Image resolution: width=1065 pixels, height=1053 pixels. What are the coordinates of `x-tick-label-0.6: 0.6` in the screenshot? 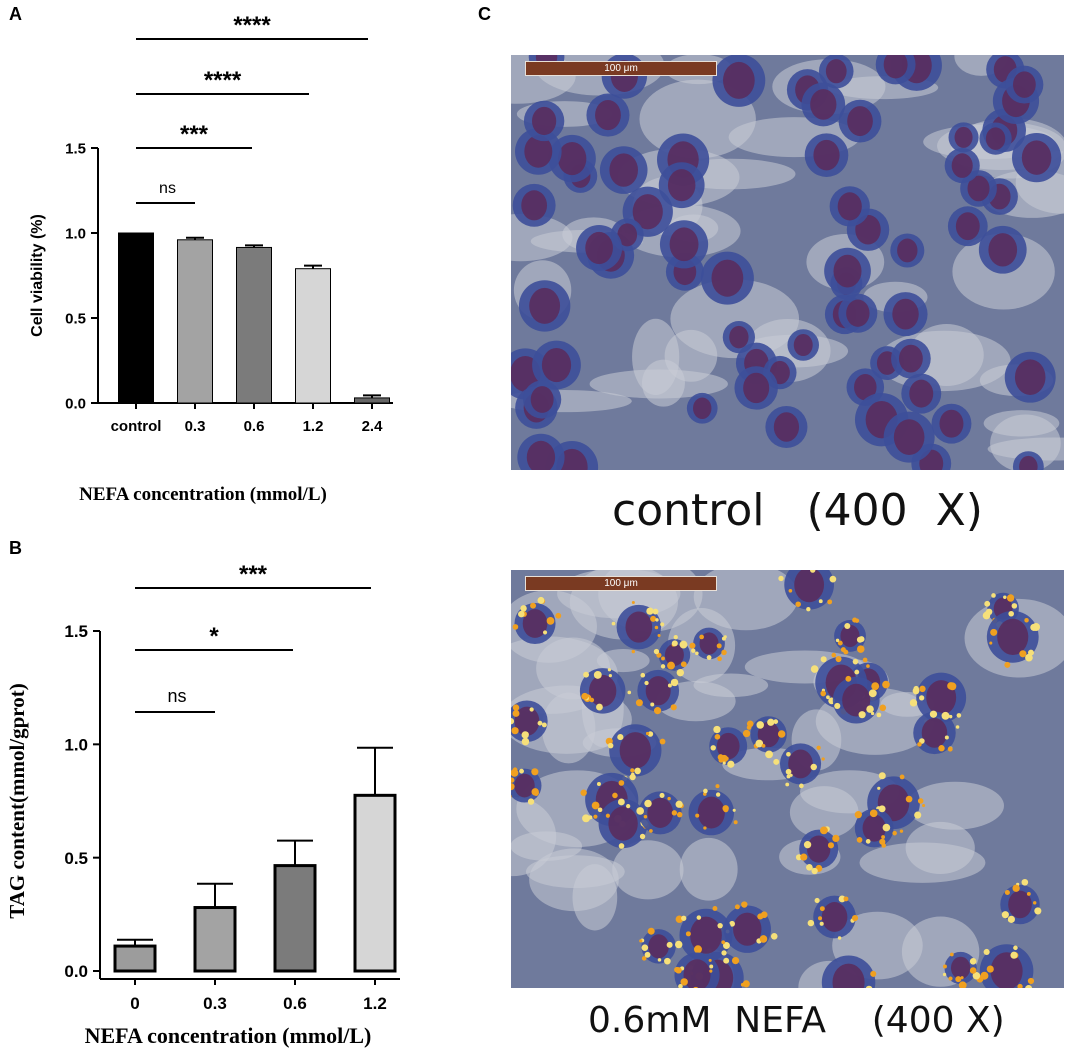 It's located at (295, 1003).